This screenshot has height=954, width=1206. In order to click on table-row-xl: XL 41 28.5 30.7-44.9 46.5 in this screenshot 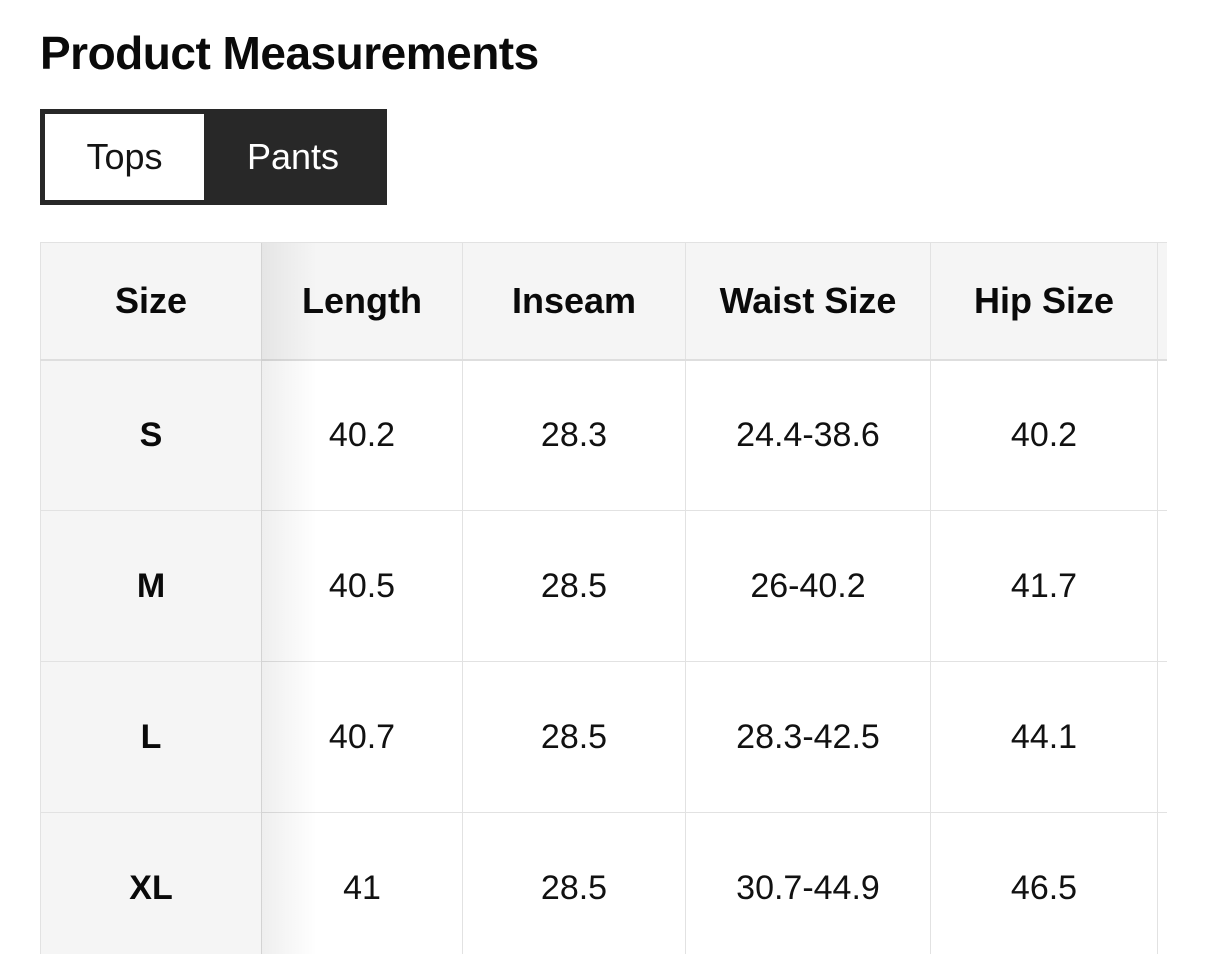, I will do `click(603, 883)`.